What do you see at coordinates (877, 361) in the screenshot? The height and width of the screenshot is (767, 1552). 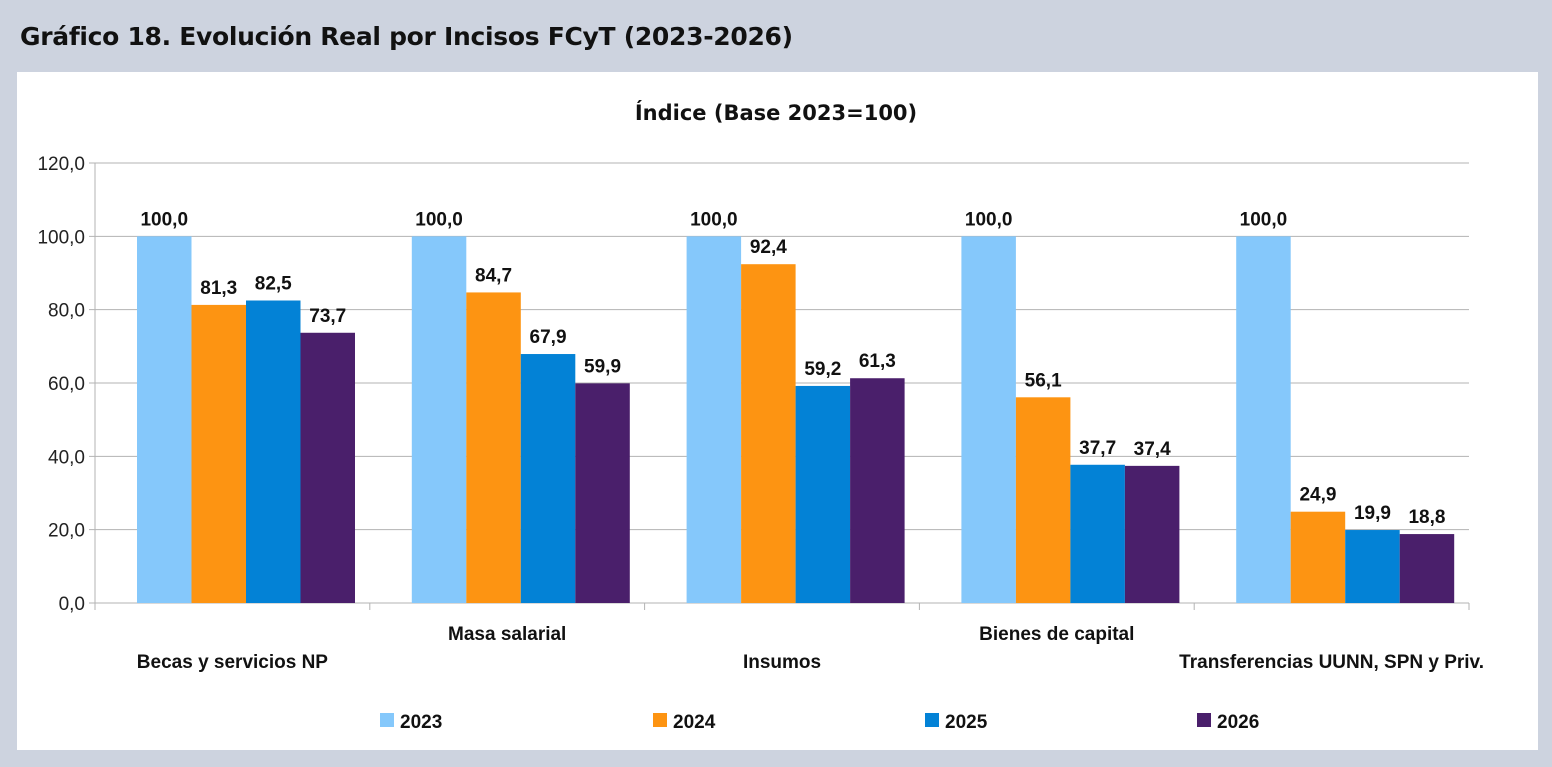 I see `data-label: 61,3` at bounding box center [877, 361].